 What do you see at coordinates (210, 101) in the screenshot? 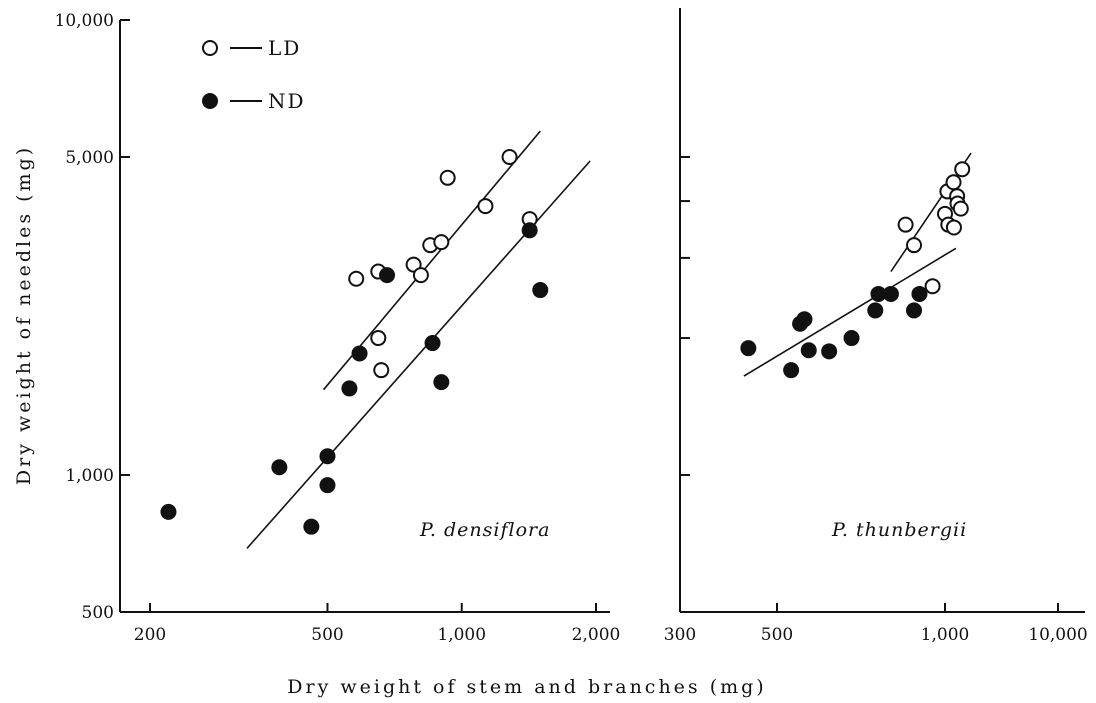
I see `legend-nd-marker` at bounding box center [210, 101].